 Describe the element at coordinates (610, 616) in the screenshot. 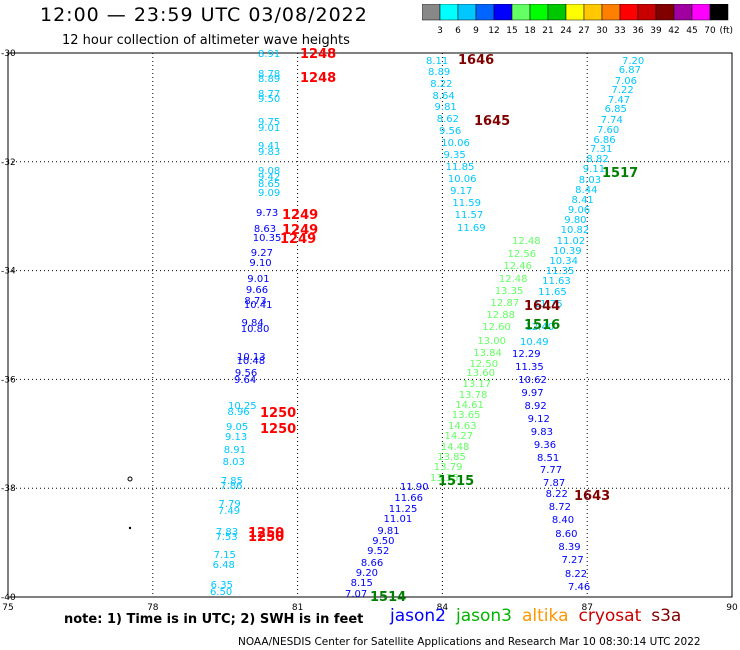

I see `satellite-legend-cryosat: cryosat` at that location.